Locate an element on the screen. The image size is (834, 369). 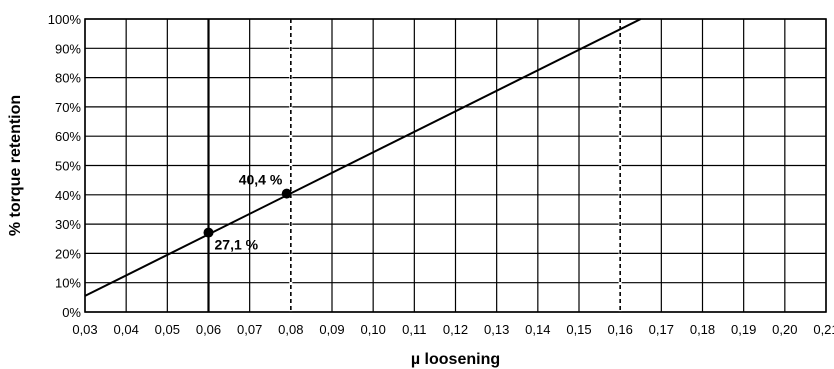
y-tick-labels: 0% 10% 20% 30% 40% 50% 60% 70% 80% 90% 100% is located at coordinates (65, 166).